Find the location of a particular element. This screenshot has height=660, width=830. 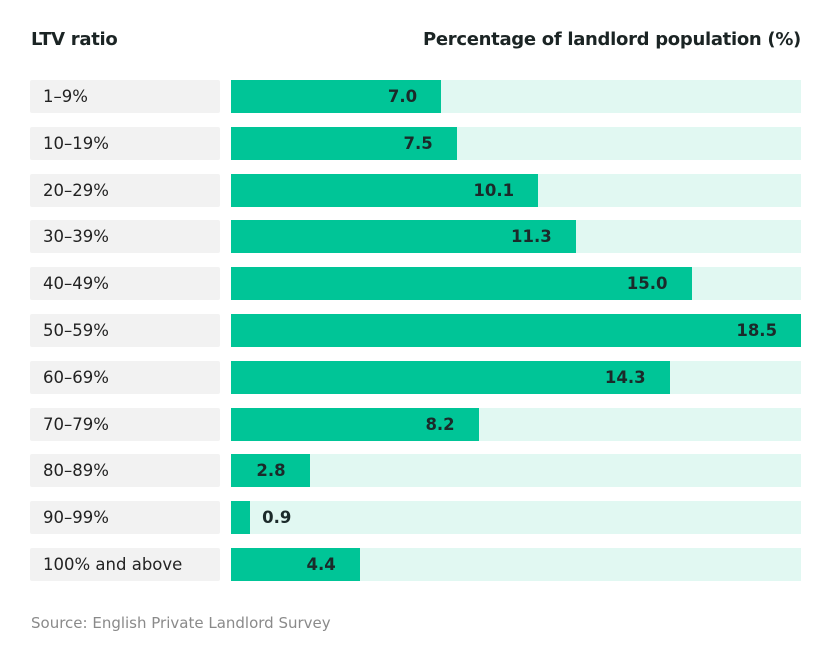

bar-track: 8.2 is located at coordinates (516, 424).